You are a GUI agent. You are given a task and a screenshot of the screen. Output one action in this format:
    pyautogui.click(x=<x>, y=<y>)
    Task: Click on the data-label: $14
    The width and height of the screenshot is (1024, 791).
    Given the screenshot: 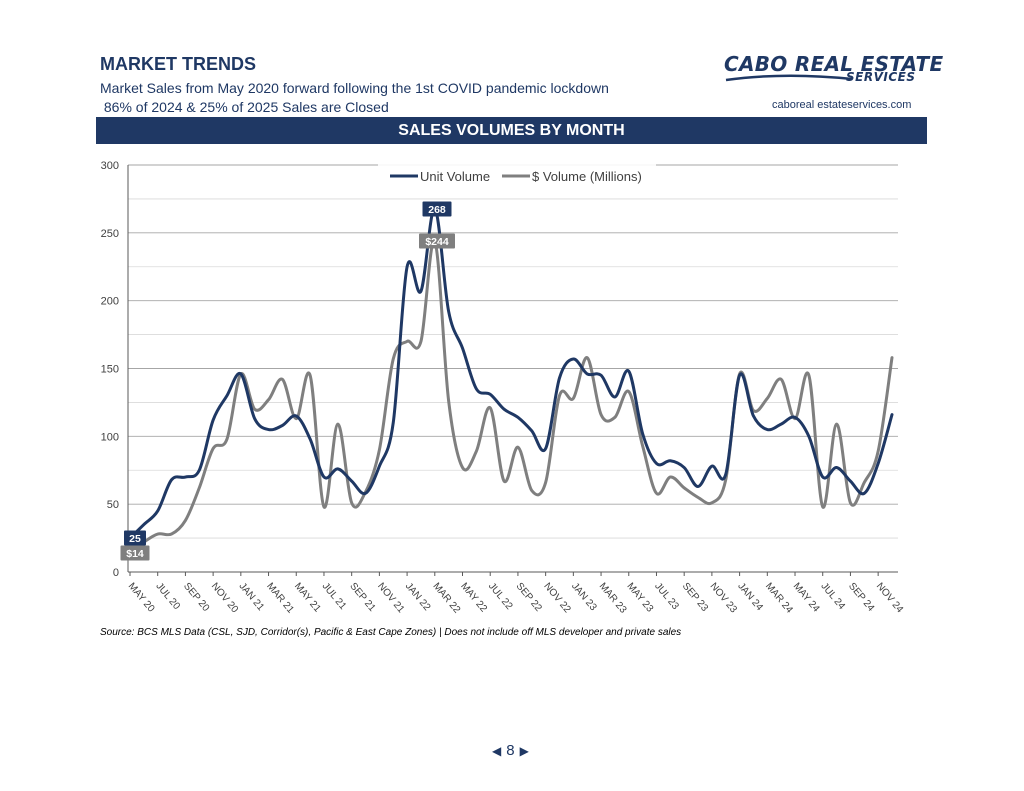 What is the action you would take?
    pyautogui.click(x=135, y=554)
    